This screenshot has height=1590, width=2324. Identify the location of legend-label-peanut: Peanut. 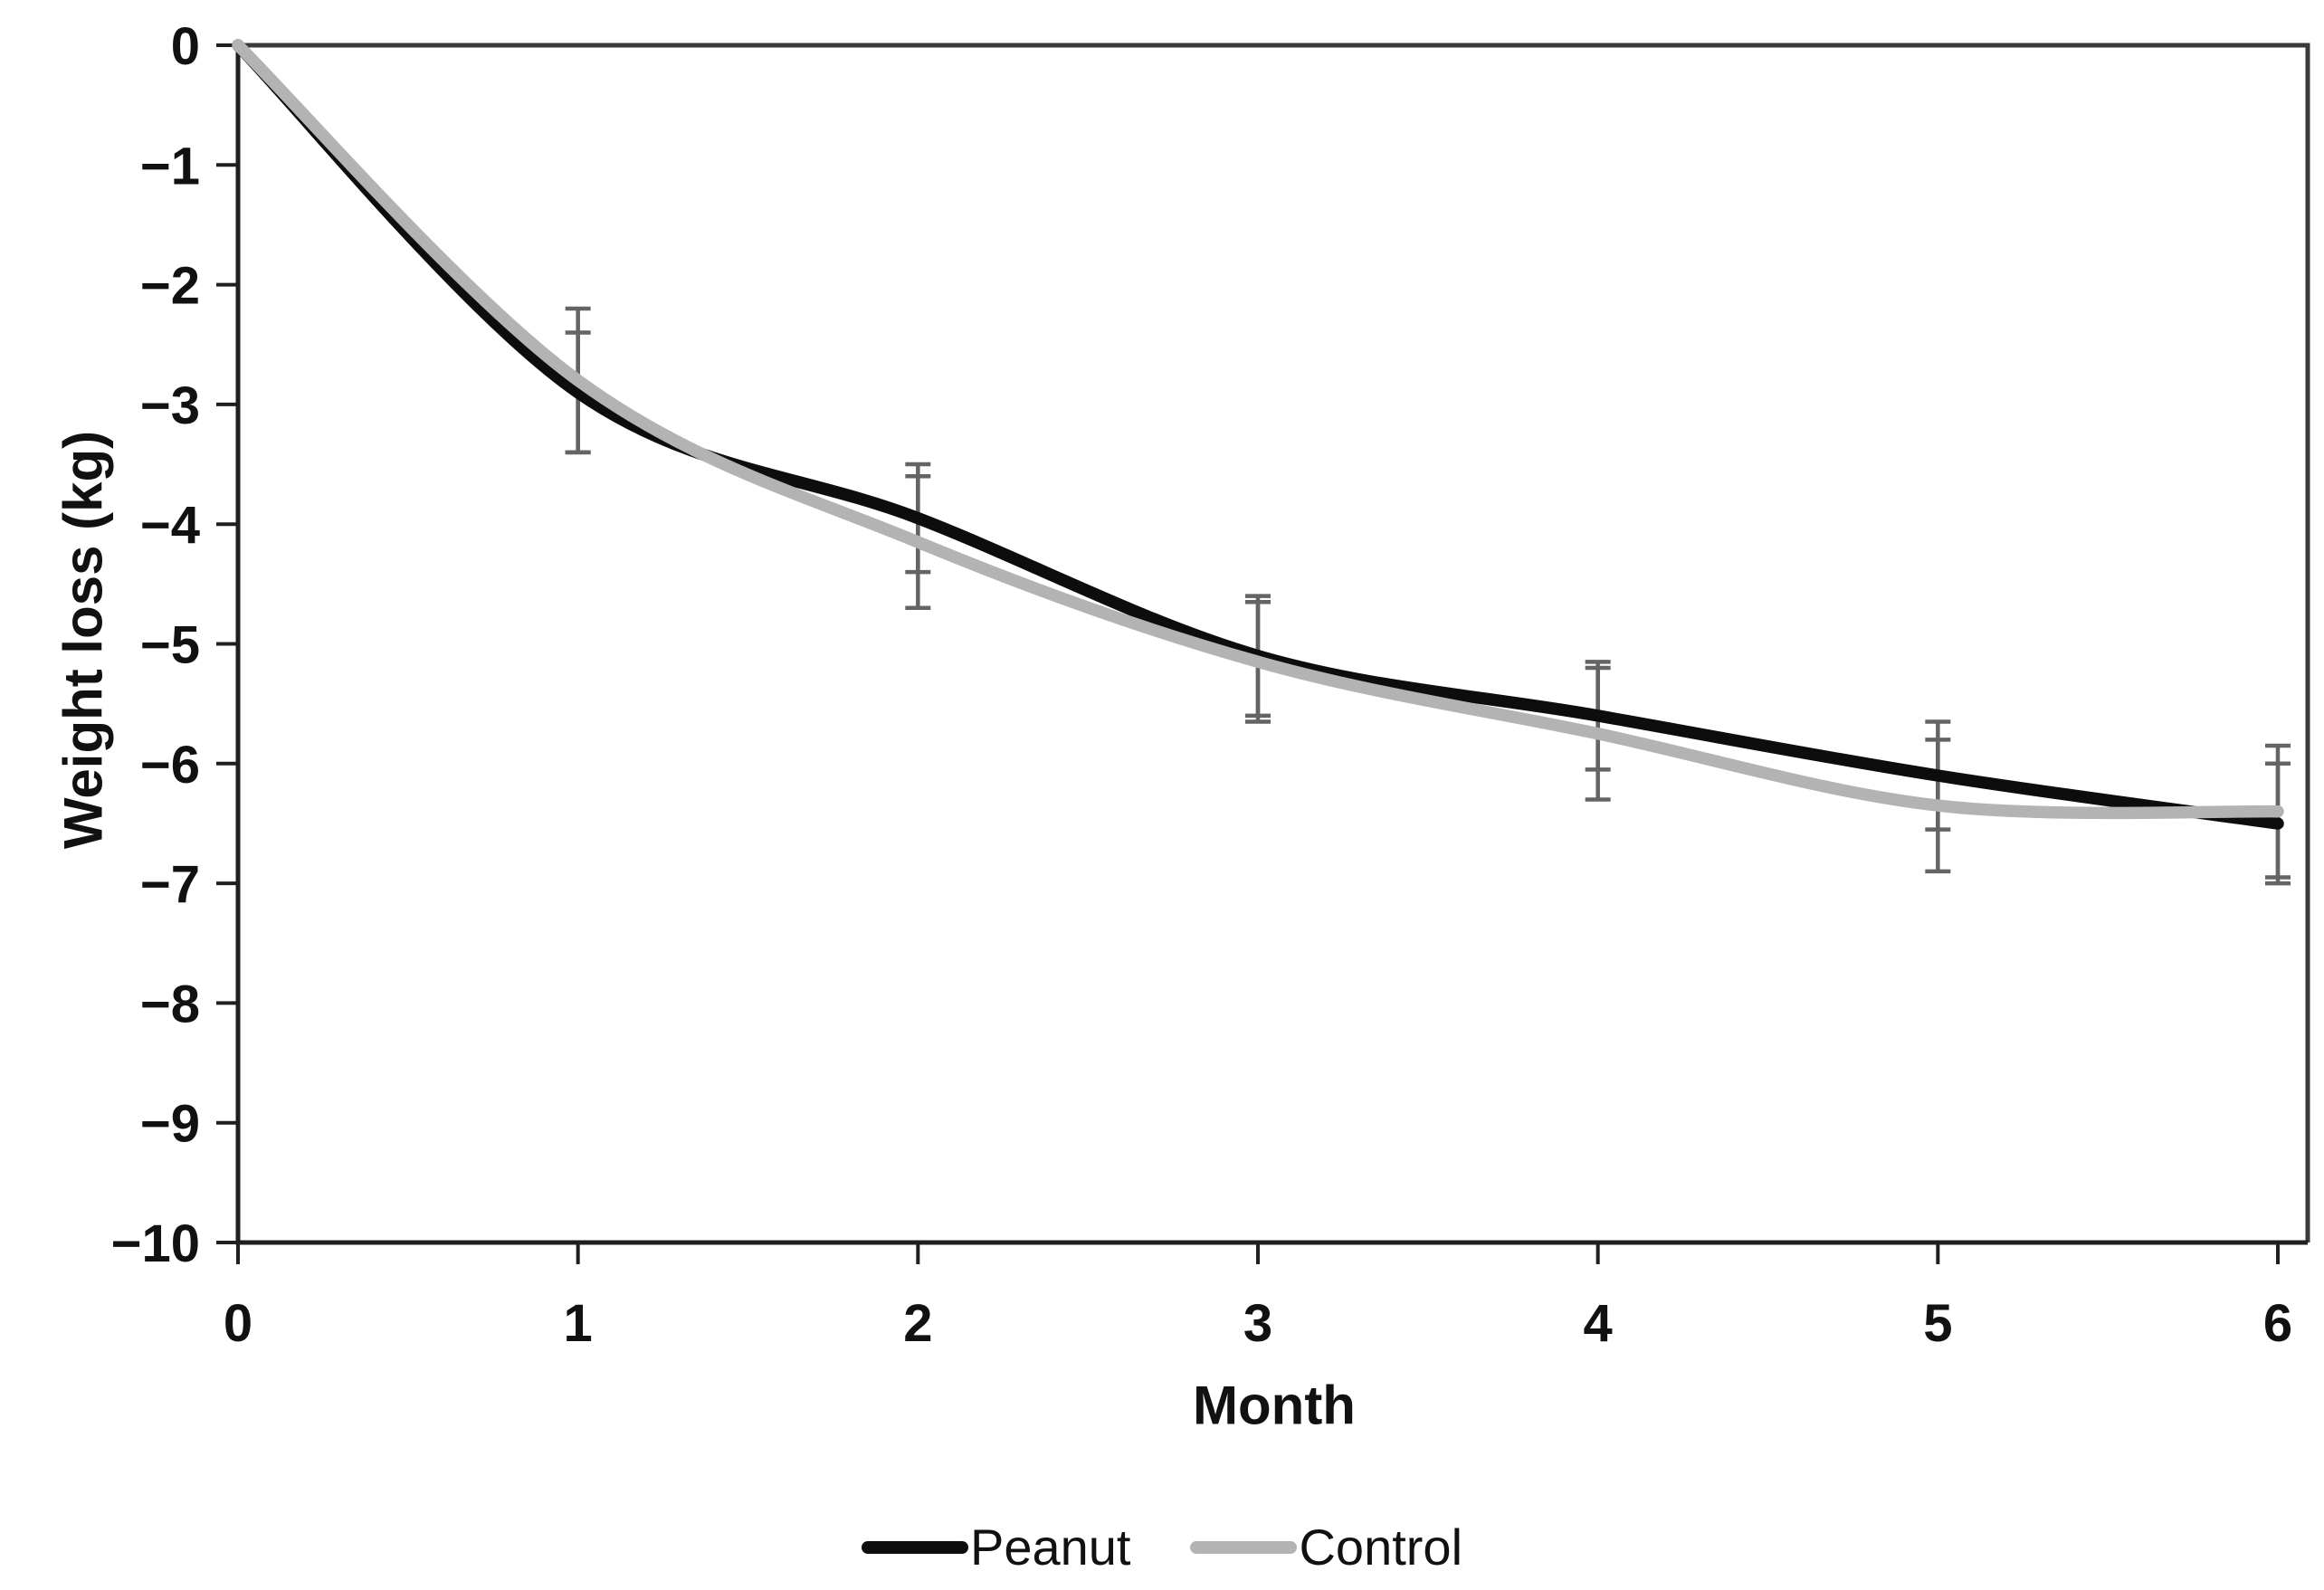
(1050, 1547).